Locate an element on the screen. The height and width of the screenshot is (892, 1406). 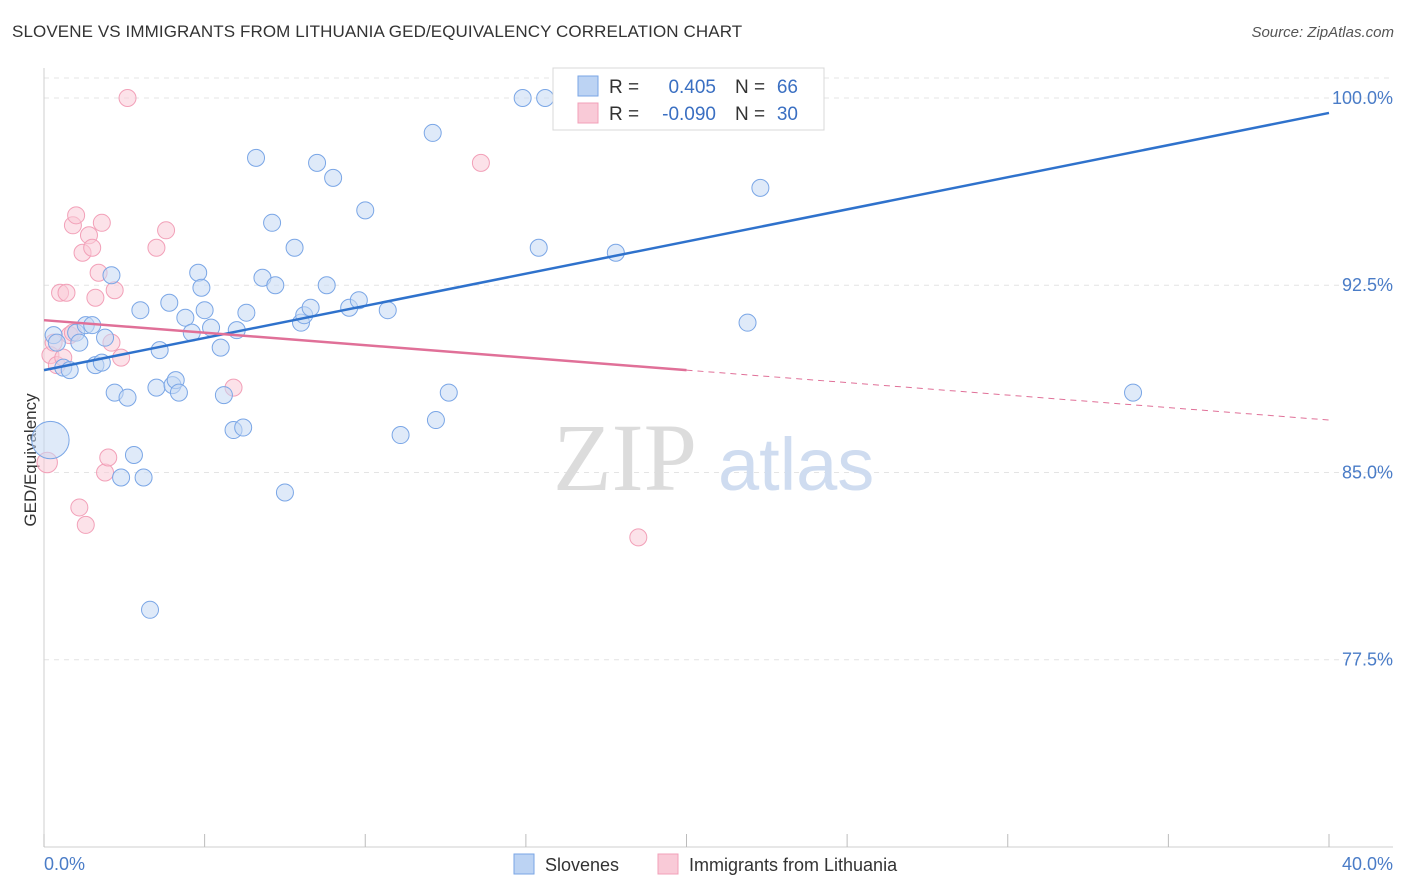
stats-r-value-2: -0.090 is located at coordinates (689, 114).